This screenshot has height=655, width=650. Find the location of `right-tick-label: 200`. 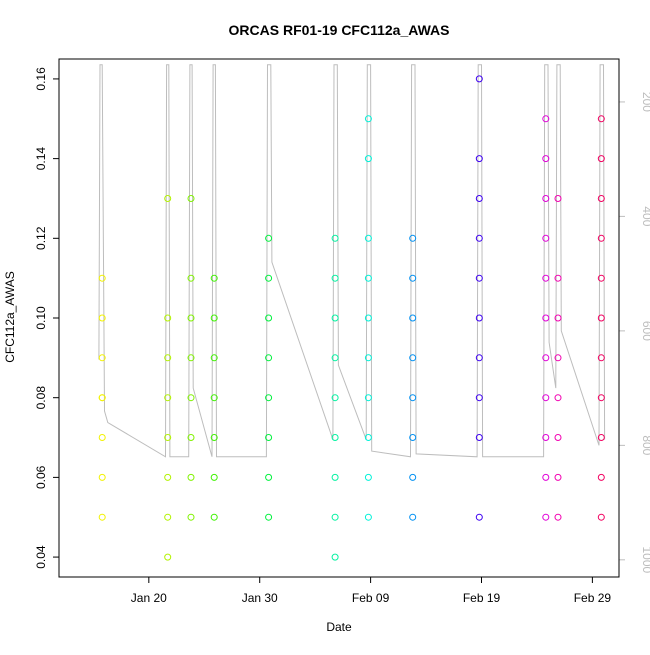

right-tick-label: 200 is located at coordinates (645, 102).